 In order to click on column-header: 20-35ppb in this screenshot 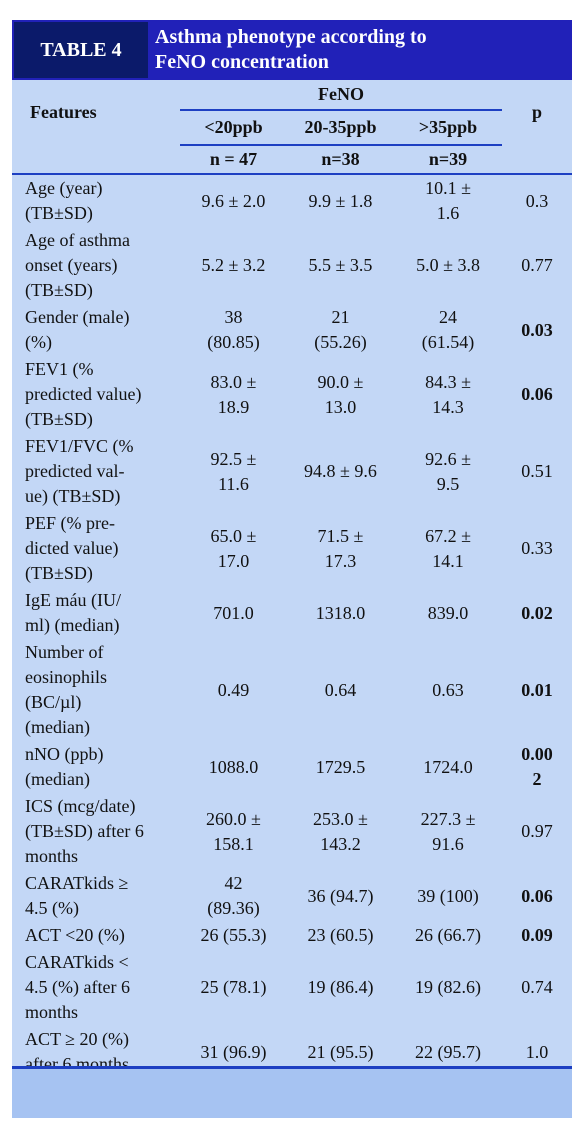, I will do `click(340, 128)`.